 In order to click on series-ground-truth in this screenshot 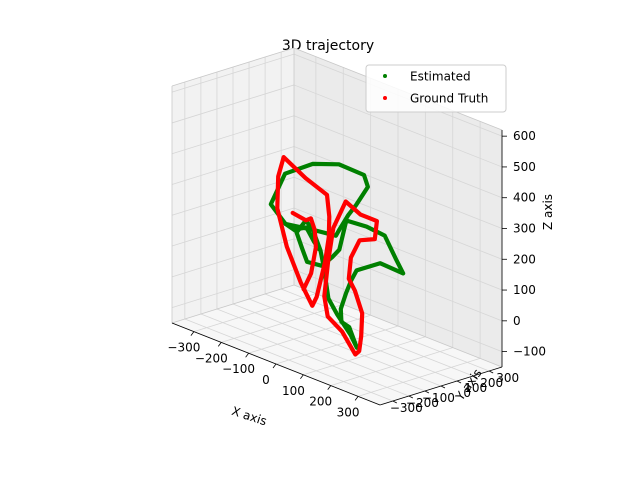, I will do `click(327, 256)`.